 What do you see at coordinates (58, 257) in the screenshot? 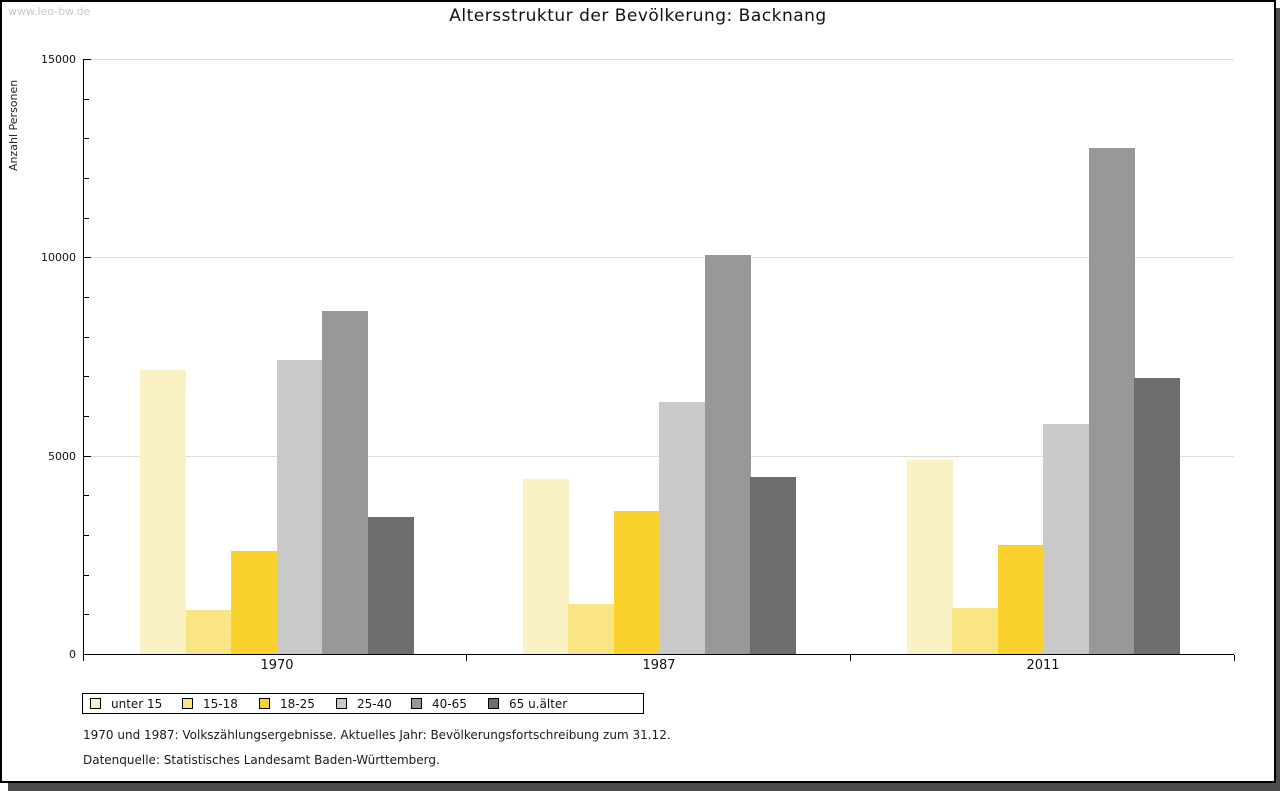
I see `y-tick-label: 10000` at bounding box center [58, 257].